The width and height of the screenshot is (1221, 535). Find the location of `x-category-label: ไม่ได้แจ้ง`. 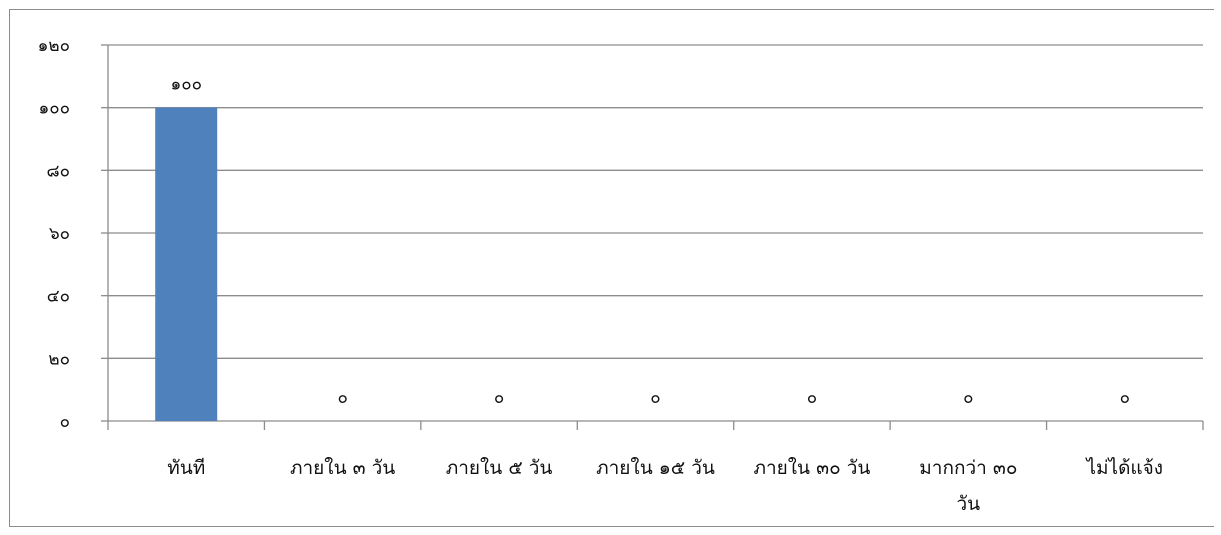

x-category-label: ไม่ได้แจ้ง is located at coordinates (1123, 468).